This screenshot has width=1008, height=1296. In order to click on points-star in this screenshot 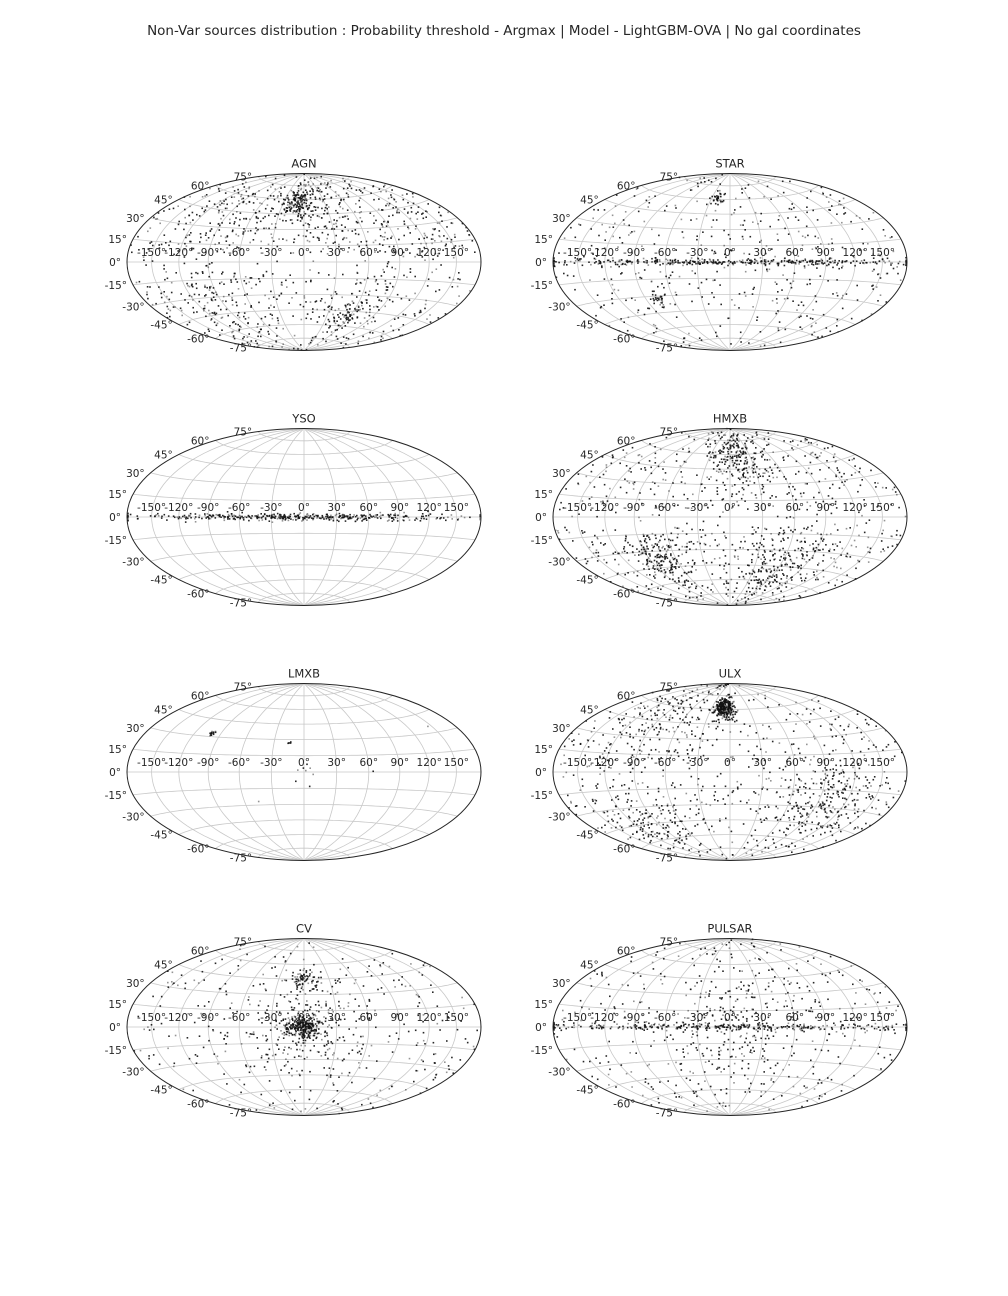, I will do `click(730, 260)`.